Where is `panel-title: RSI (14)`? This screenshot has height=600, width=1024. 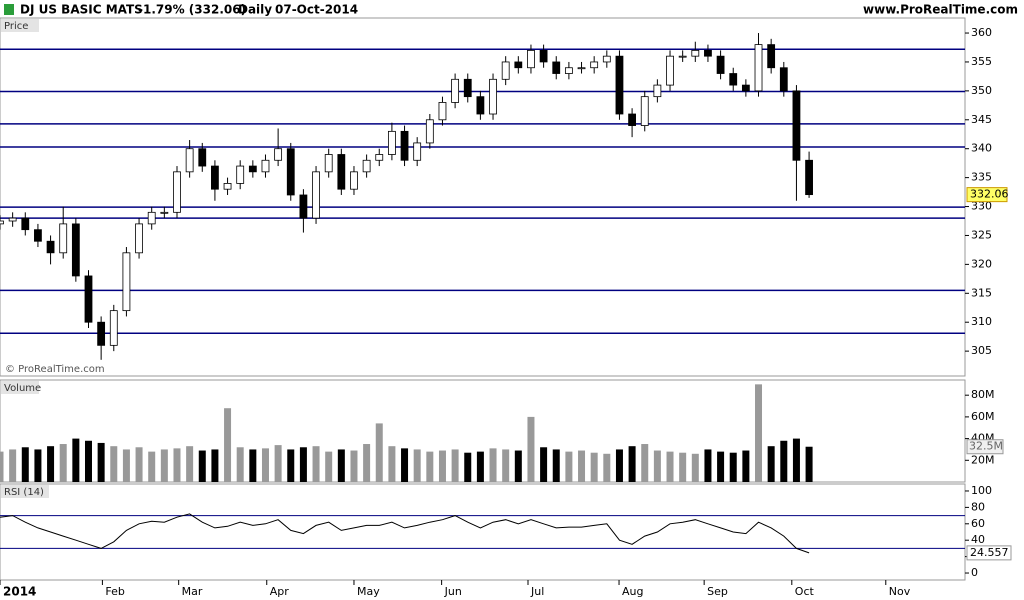
panel-title: RSI (14) is located at coordinates (24, 492).